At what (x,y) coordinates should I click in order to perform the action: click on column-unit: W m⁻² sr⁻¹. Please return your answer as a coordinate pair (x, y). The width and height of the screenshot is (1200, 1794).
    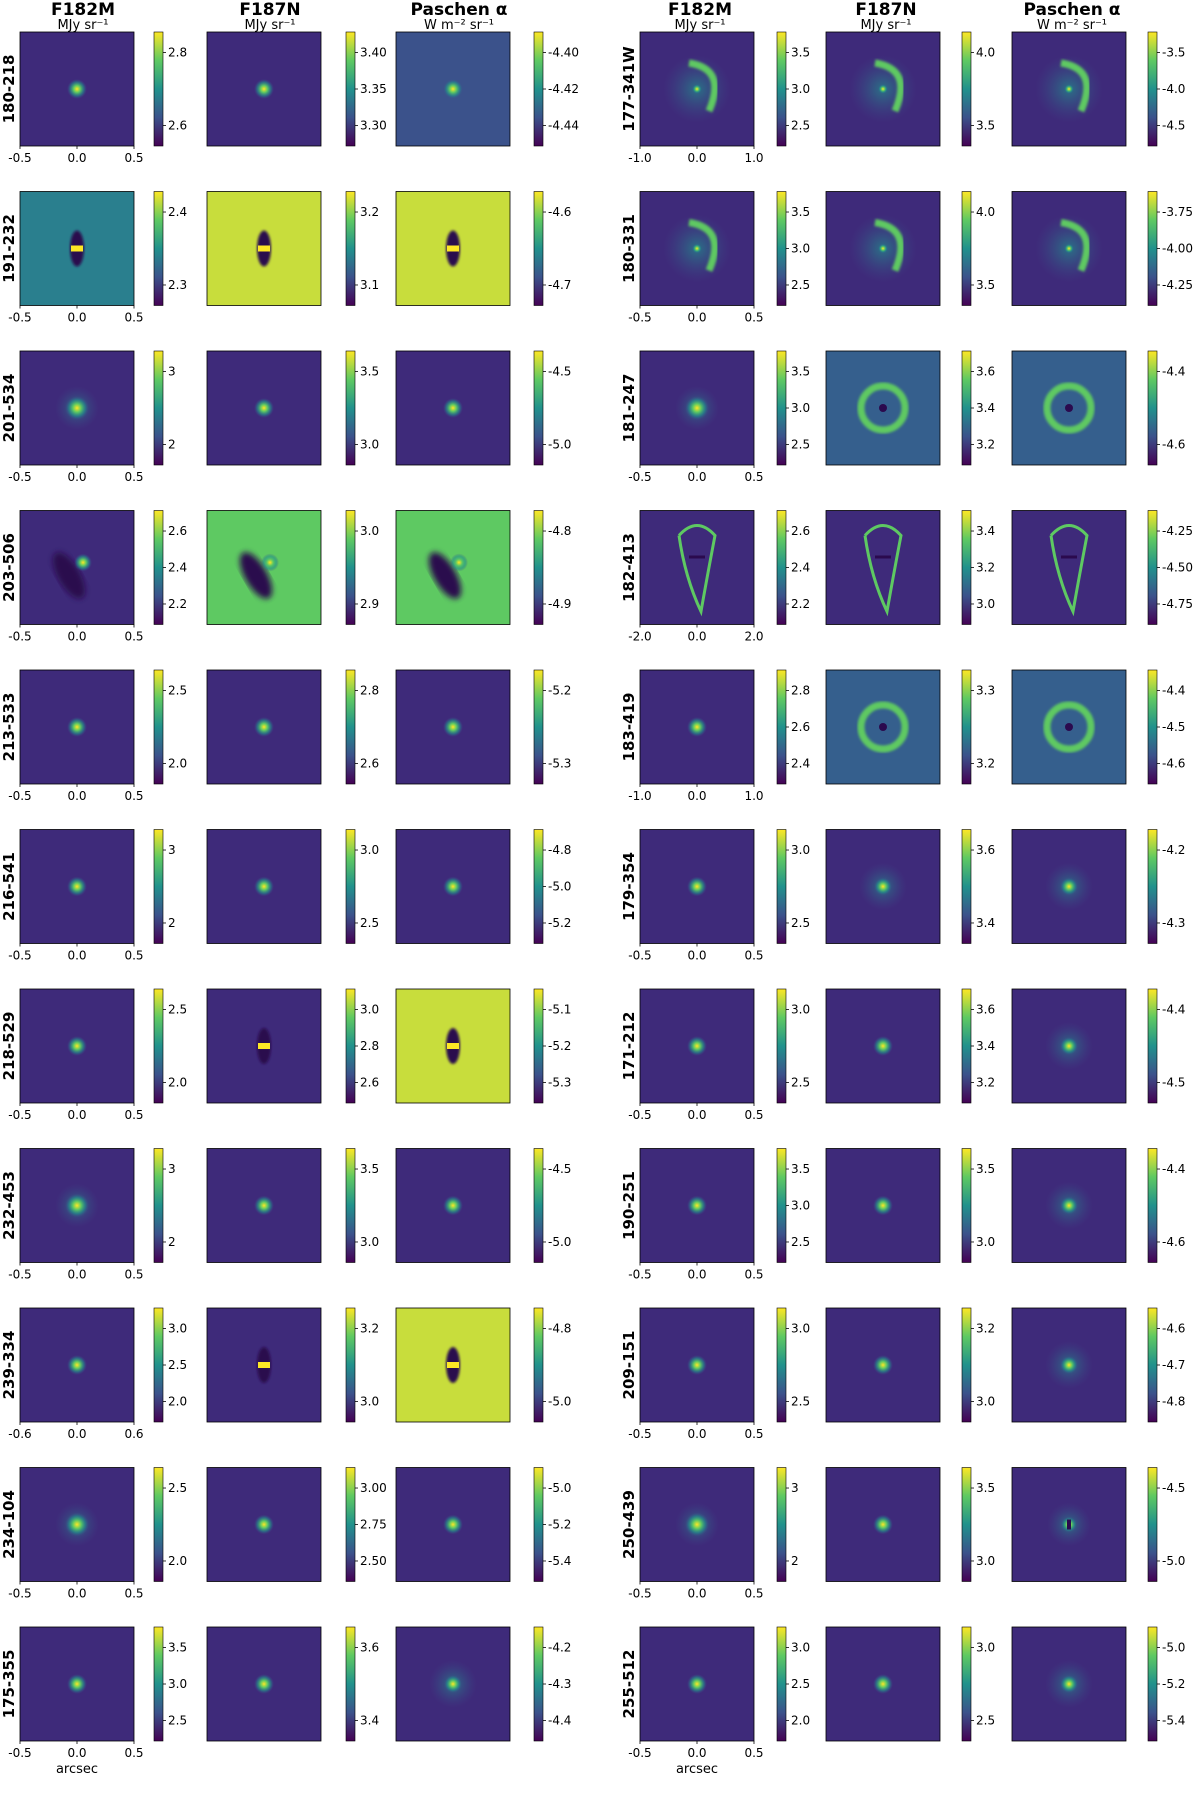
    Looking at the image, I should click on (1072, 25).